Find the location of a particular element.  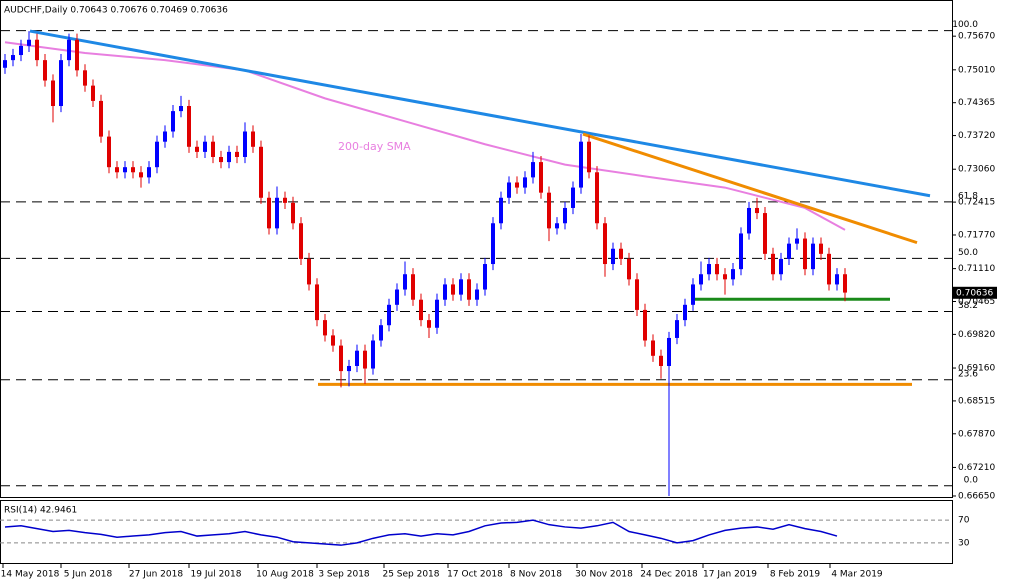

y-tick-label: 0.75010 is located at coordinates (976, 70).